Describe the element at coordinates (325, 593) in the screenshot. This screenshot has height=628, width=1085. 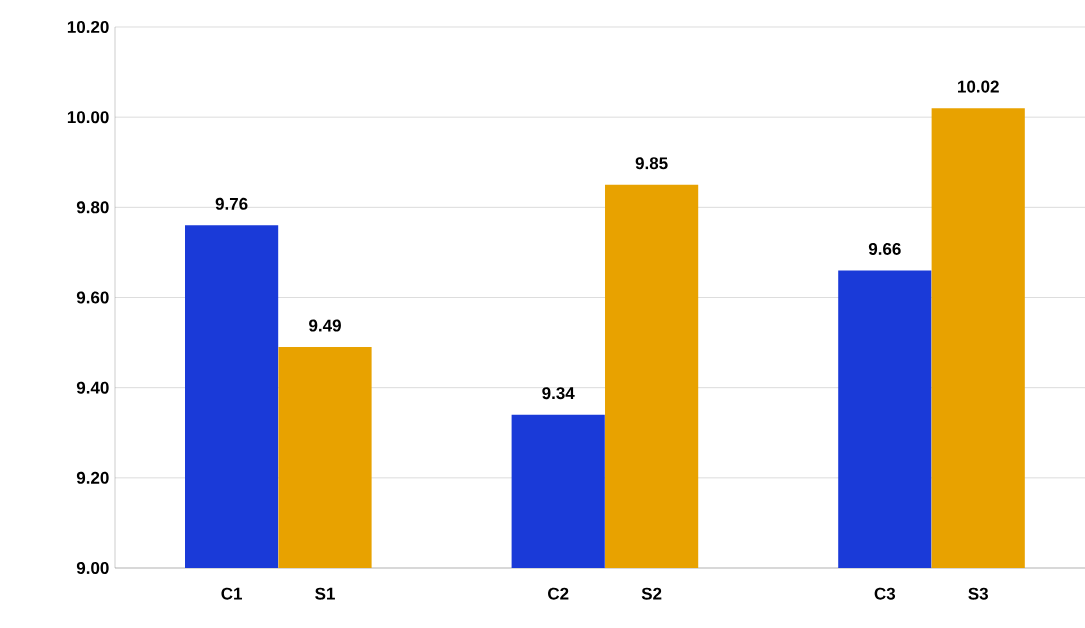
I see `x-tick-label: S1` at that location.